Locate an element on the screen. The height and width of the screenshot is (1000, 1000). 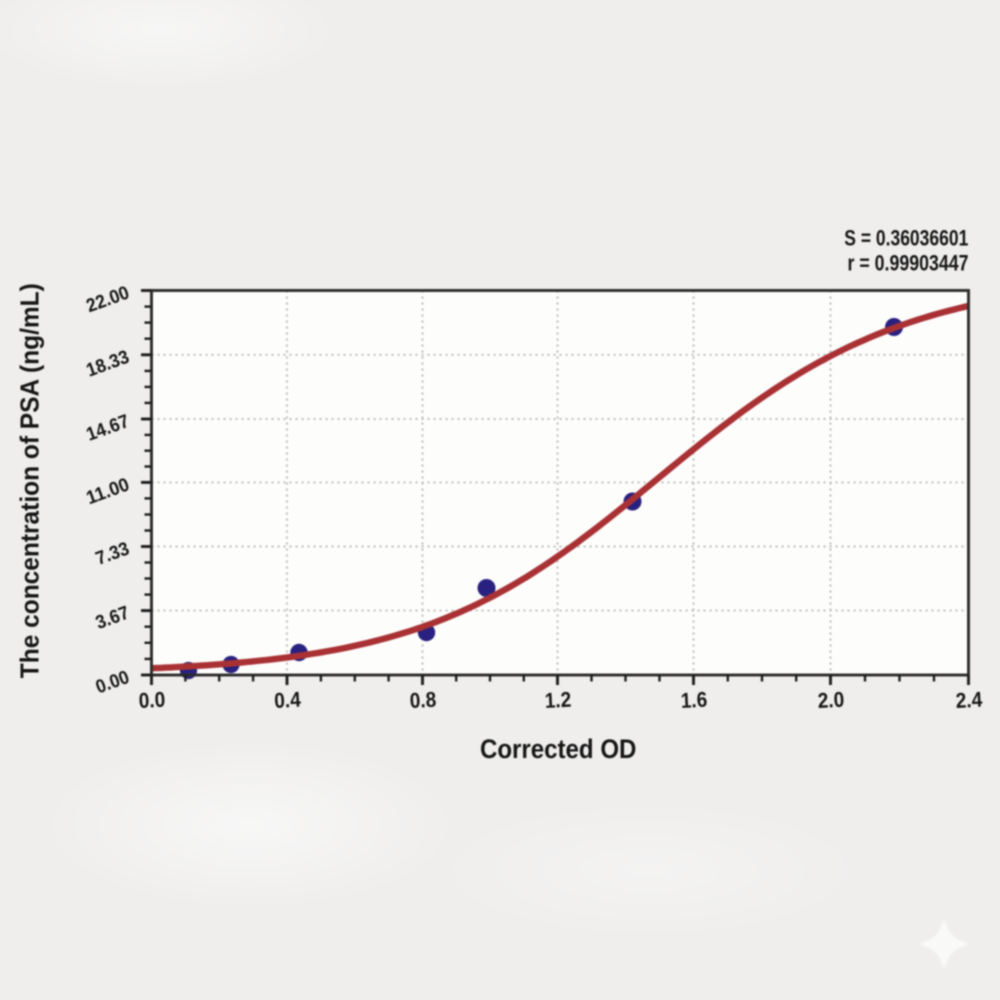
svg-text: Corrected OD is located at coordinates (558, 749).